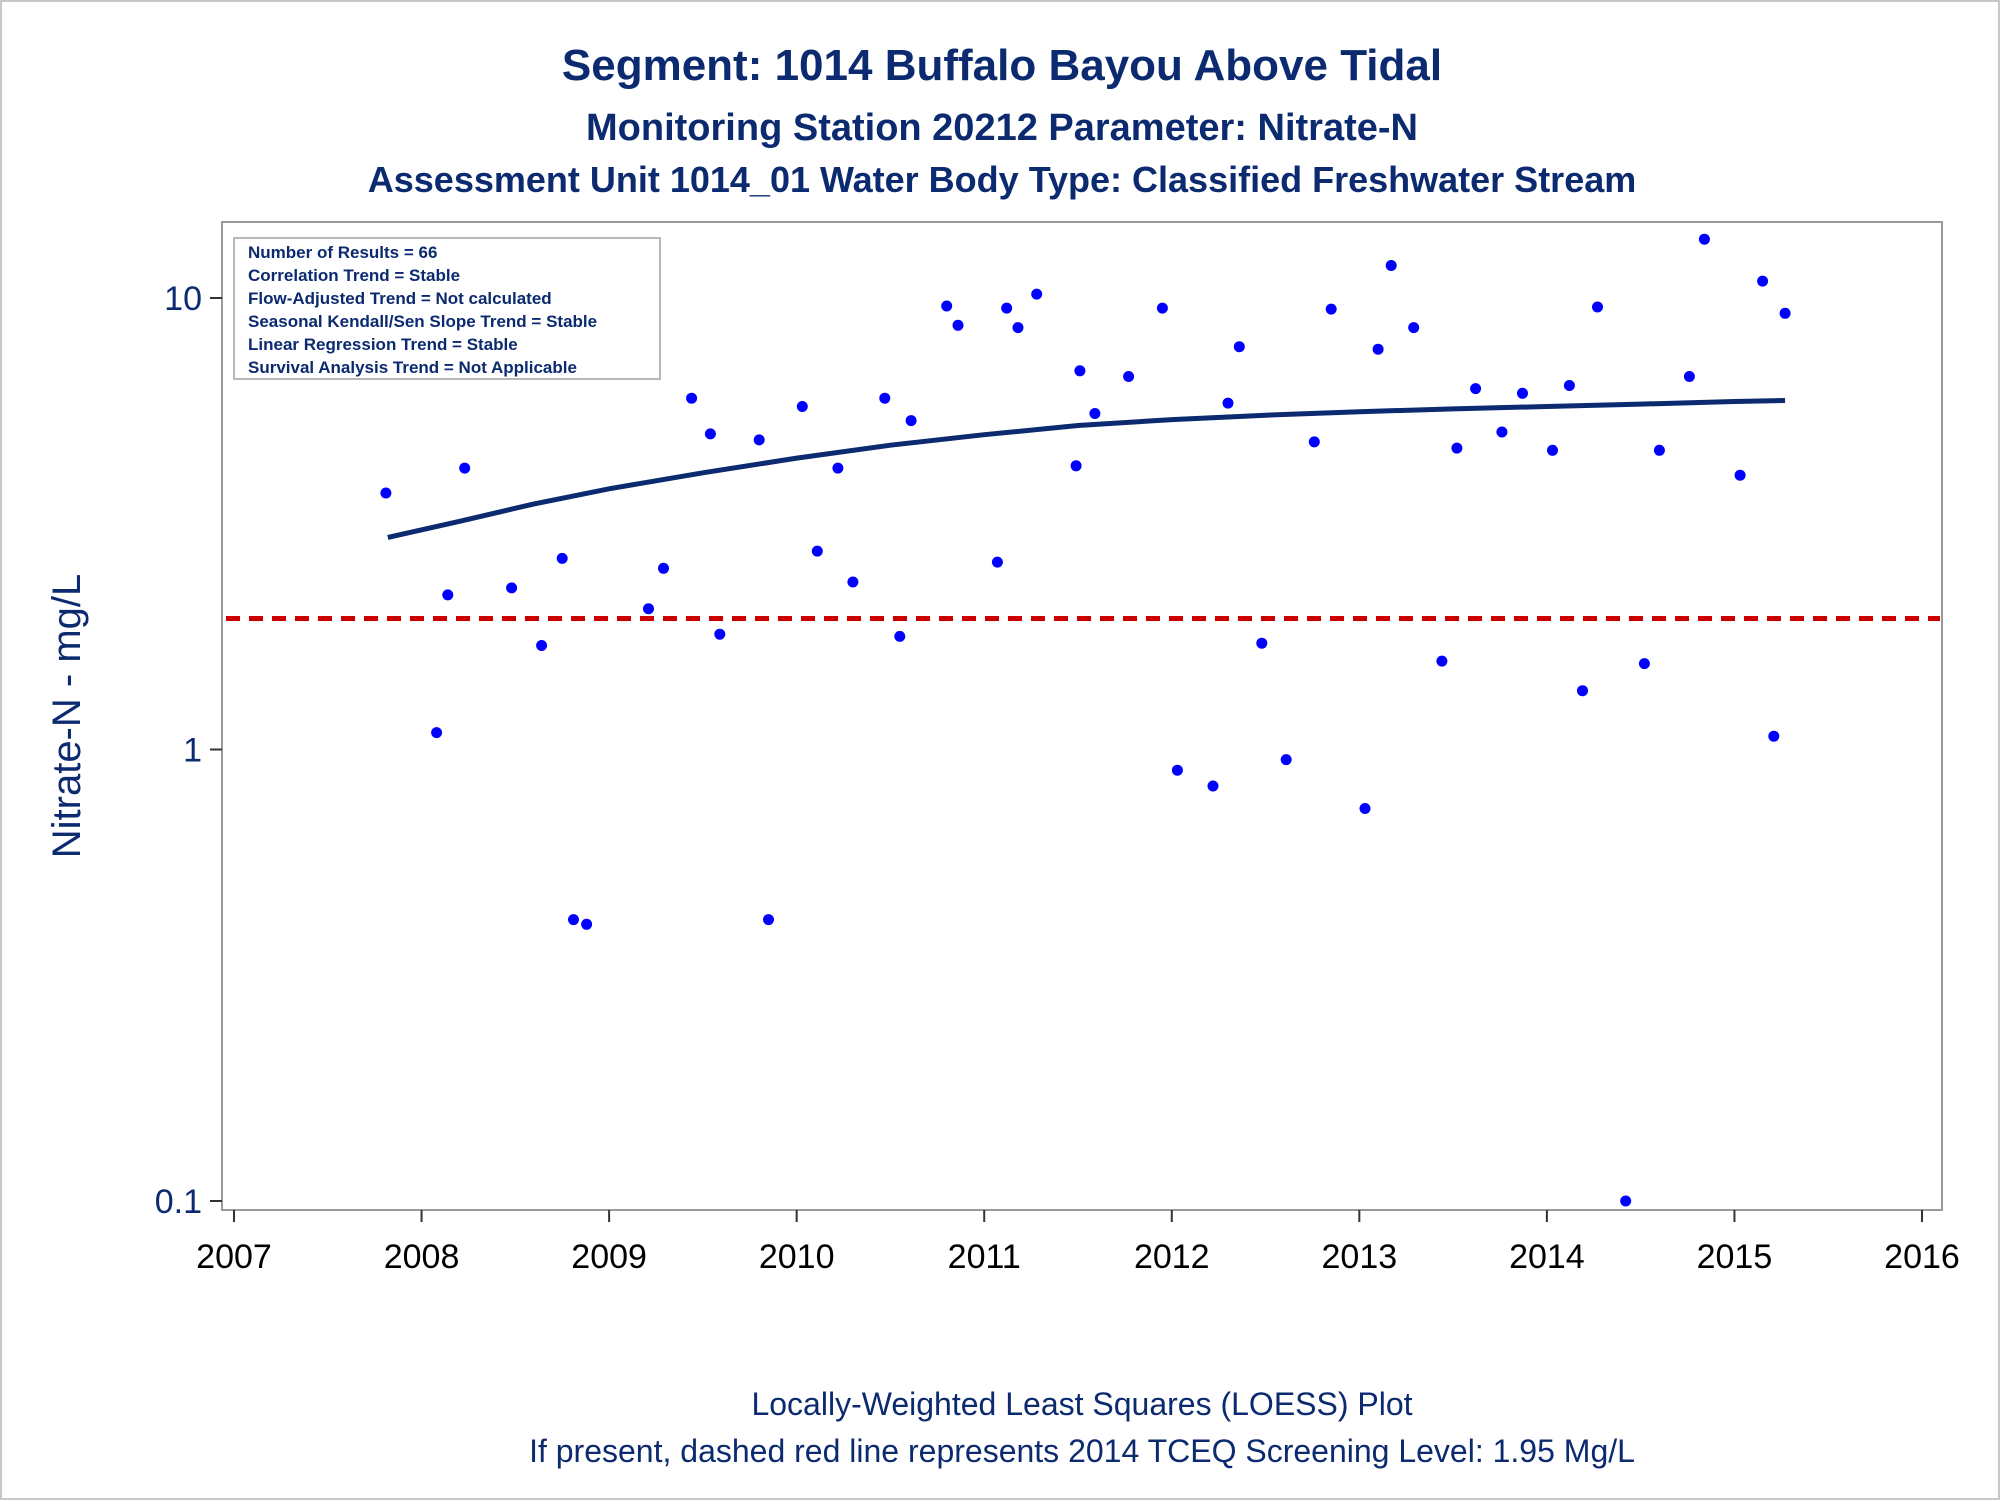 This screenshot has height=1502, width=2000. What do you see at coordinates (234, 1257) in the screenshot?
I see `x-tick-label: 2007` at bounding box center [234, 1257].